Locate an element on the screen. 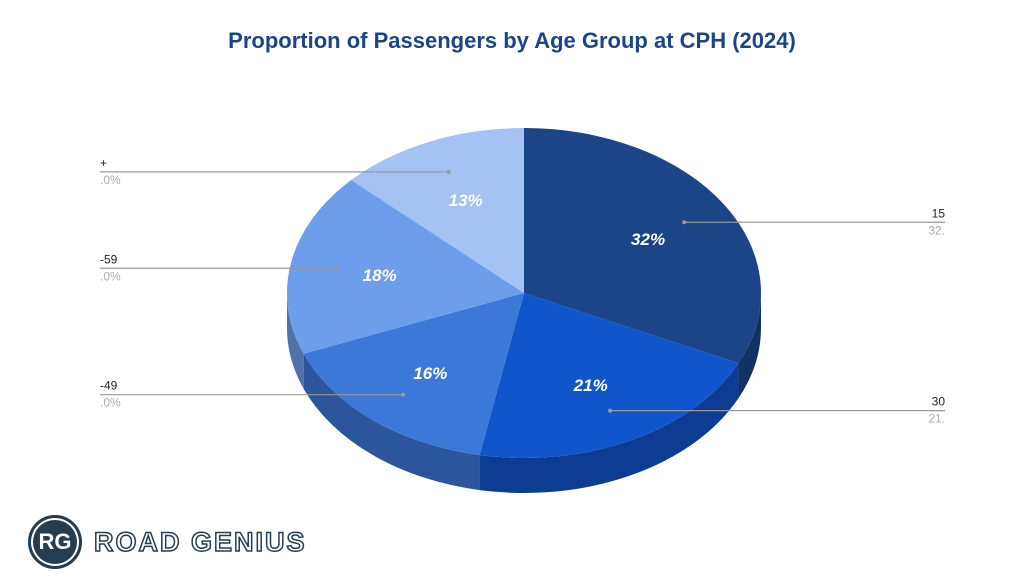 This screenshot has width=1024, height=582. slice-percent-label: 13% is located at coordinates (466, 200).